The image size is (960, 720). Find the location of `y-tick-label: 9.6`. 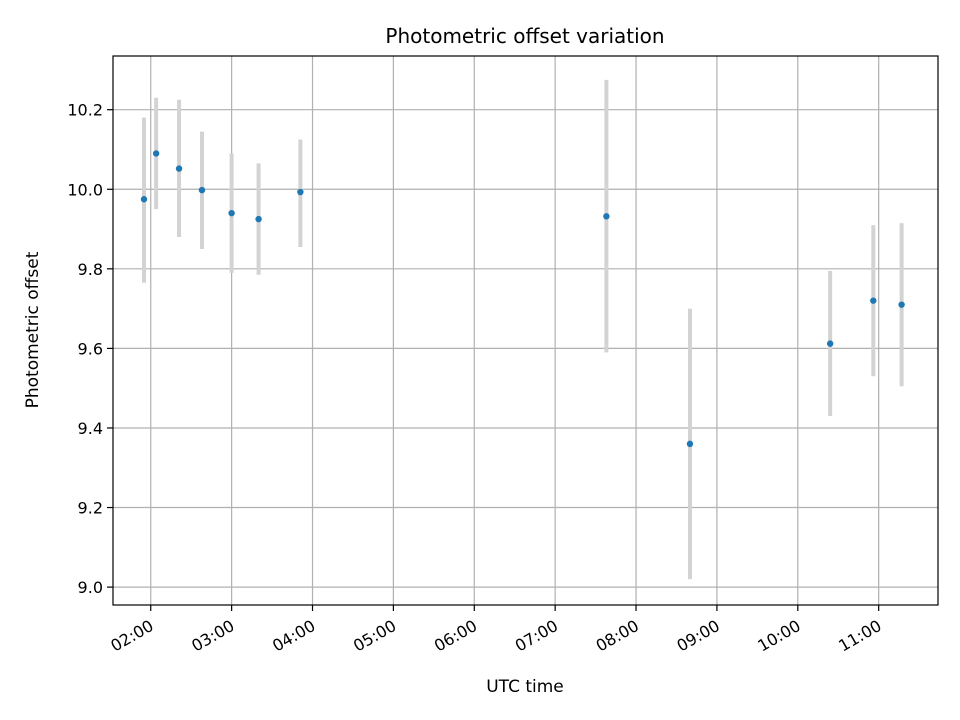

y-tick-label: 9.6 is located at coordinates (90, 348).